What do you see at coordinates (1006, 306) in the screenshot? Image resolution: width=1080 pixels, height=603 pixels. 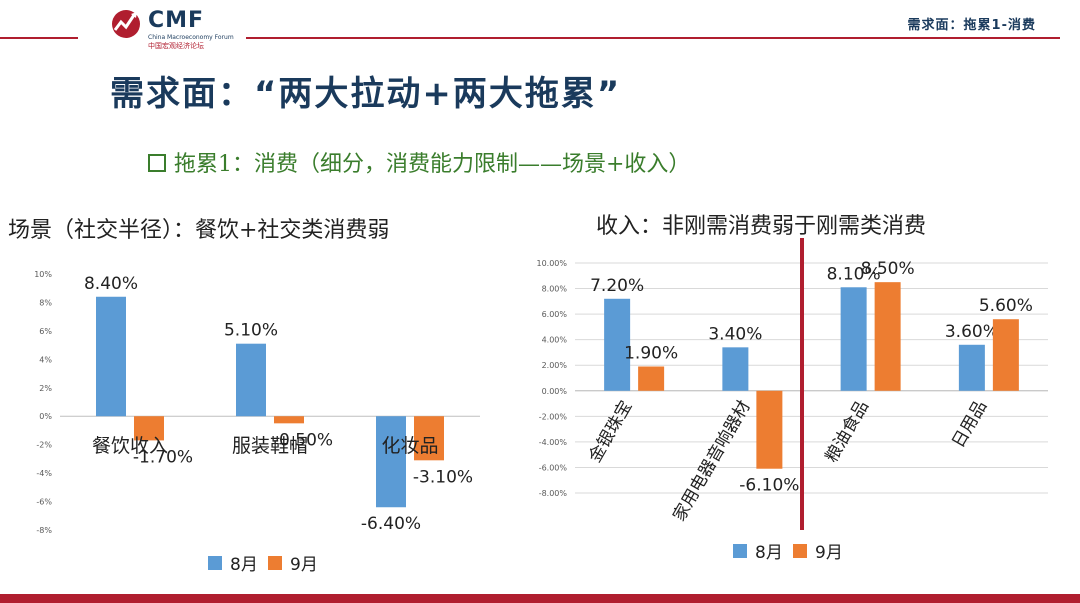 I see `data-label: 5.60%` at bounding box center [1006, 306].